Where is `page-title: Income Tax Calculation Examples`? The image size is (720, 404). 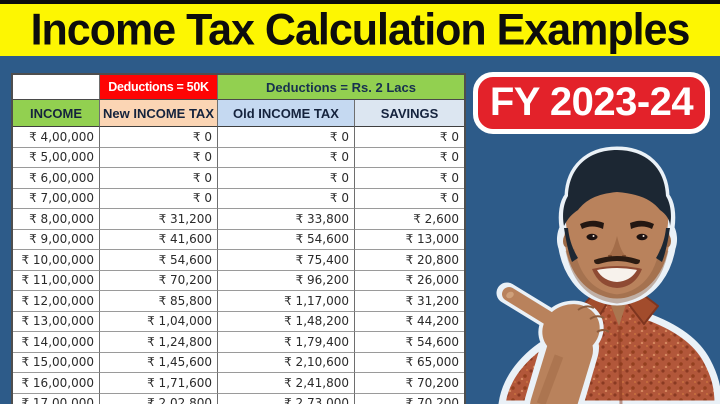
page-title: Income Tax Calculation Examples is located at coordinates (360, 29).